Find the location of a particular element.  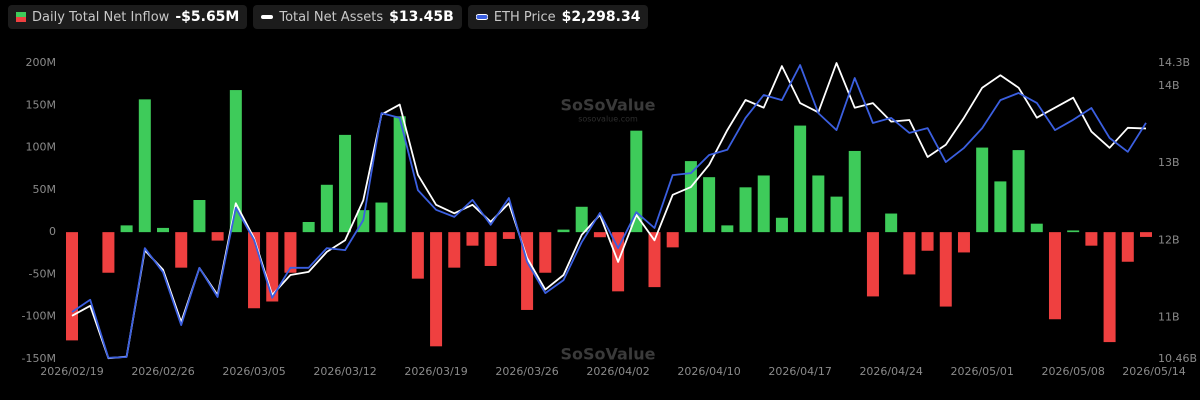

legend-value: $2,298.34 is located at coordinates (601, 17).